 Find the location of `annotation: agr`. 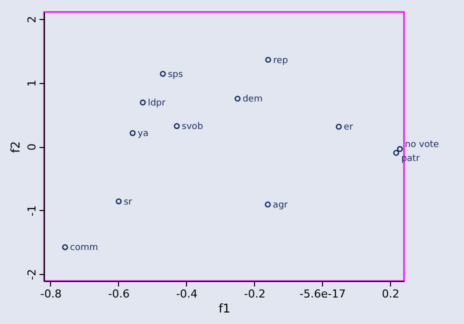

annotation: agr is located at coordinates (280, 205).